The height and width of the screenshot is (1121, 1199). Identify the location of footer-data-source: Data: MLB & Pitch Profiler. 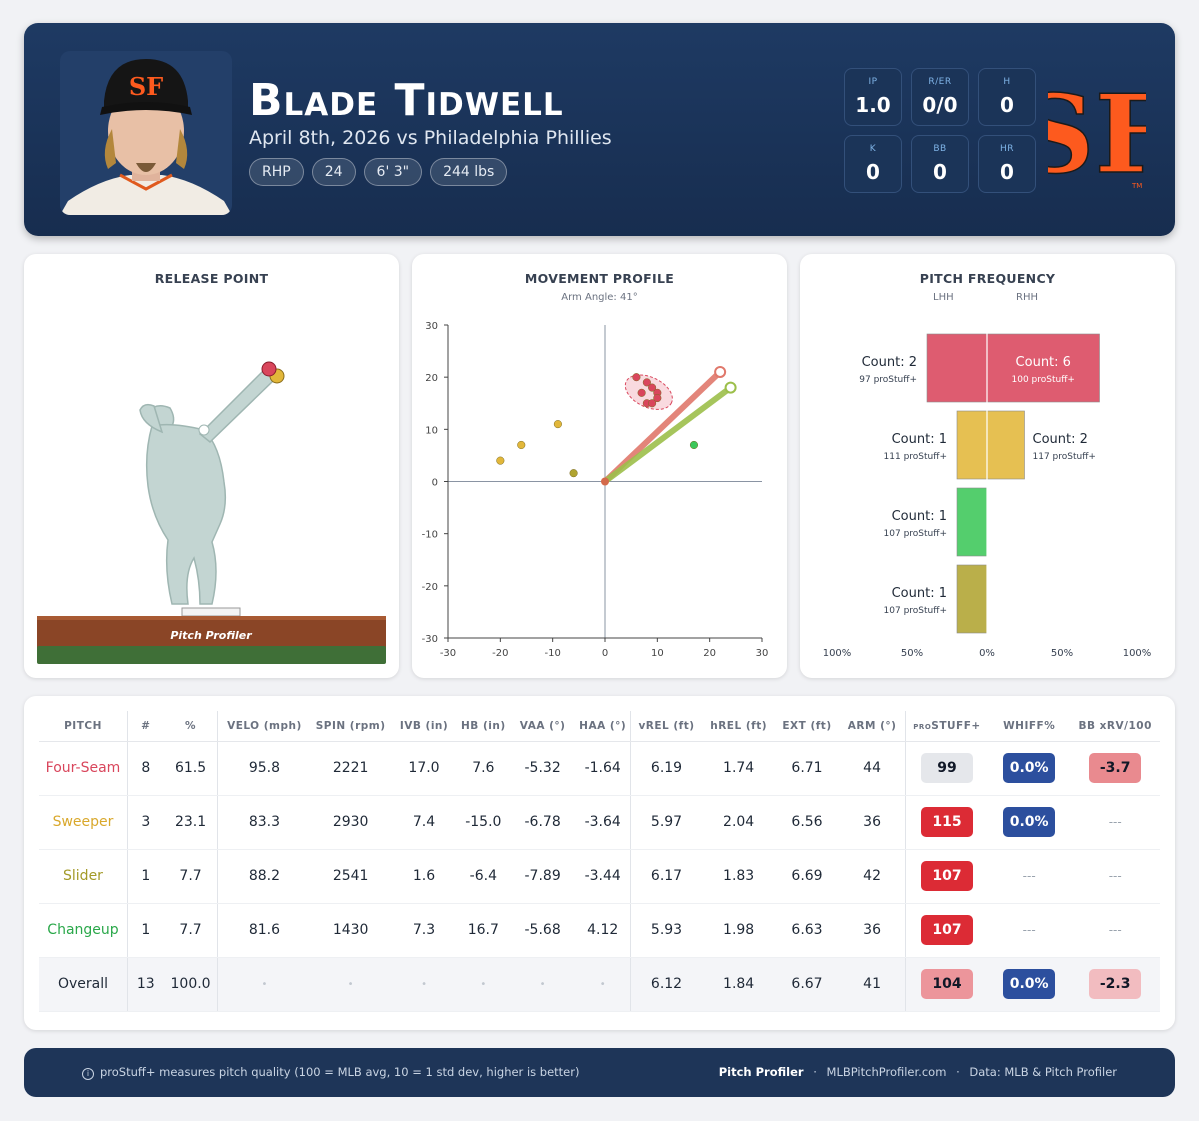
(1043, 1072).